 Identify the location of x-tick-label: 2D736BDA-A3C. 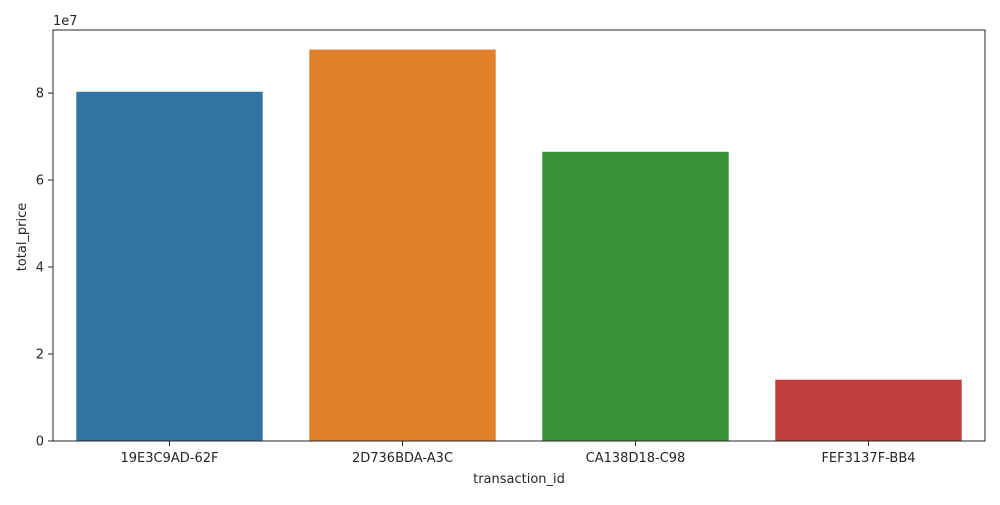
(402, 458).